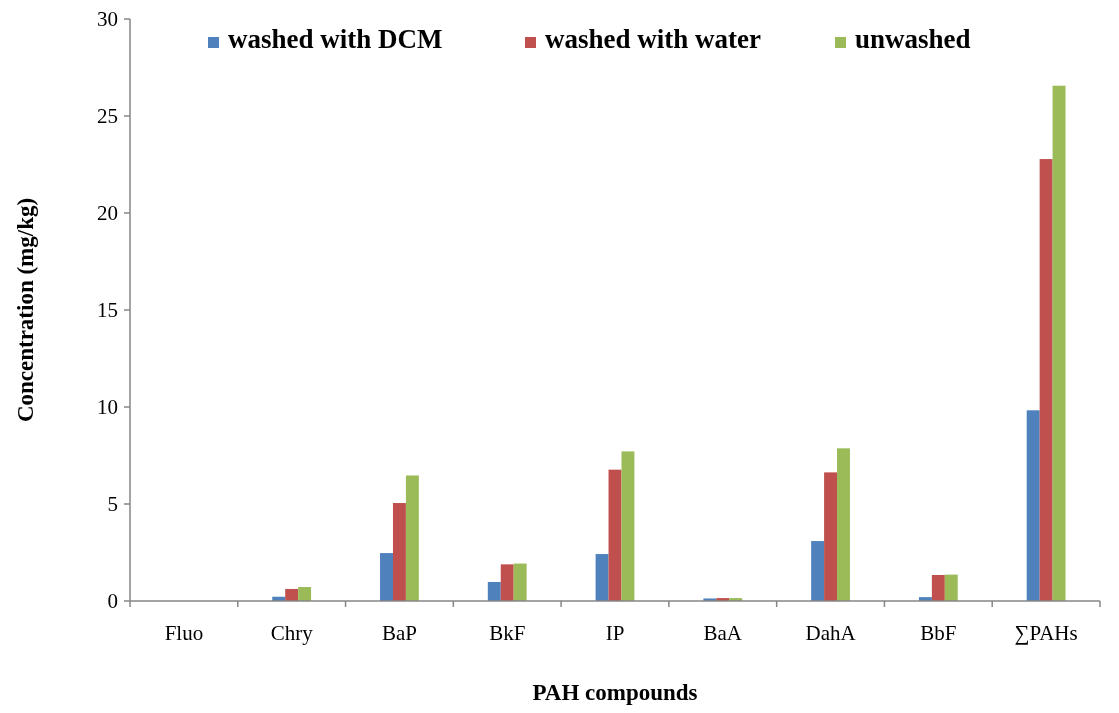 Image resolution: width=1119 pixels, height=713 pixels. I want to click on legend-label: washed with water, so click(653, 39).